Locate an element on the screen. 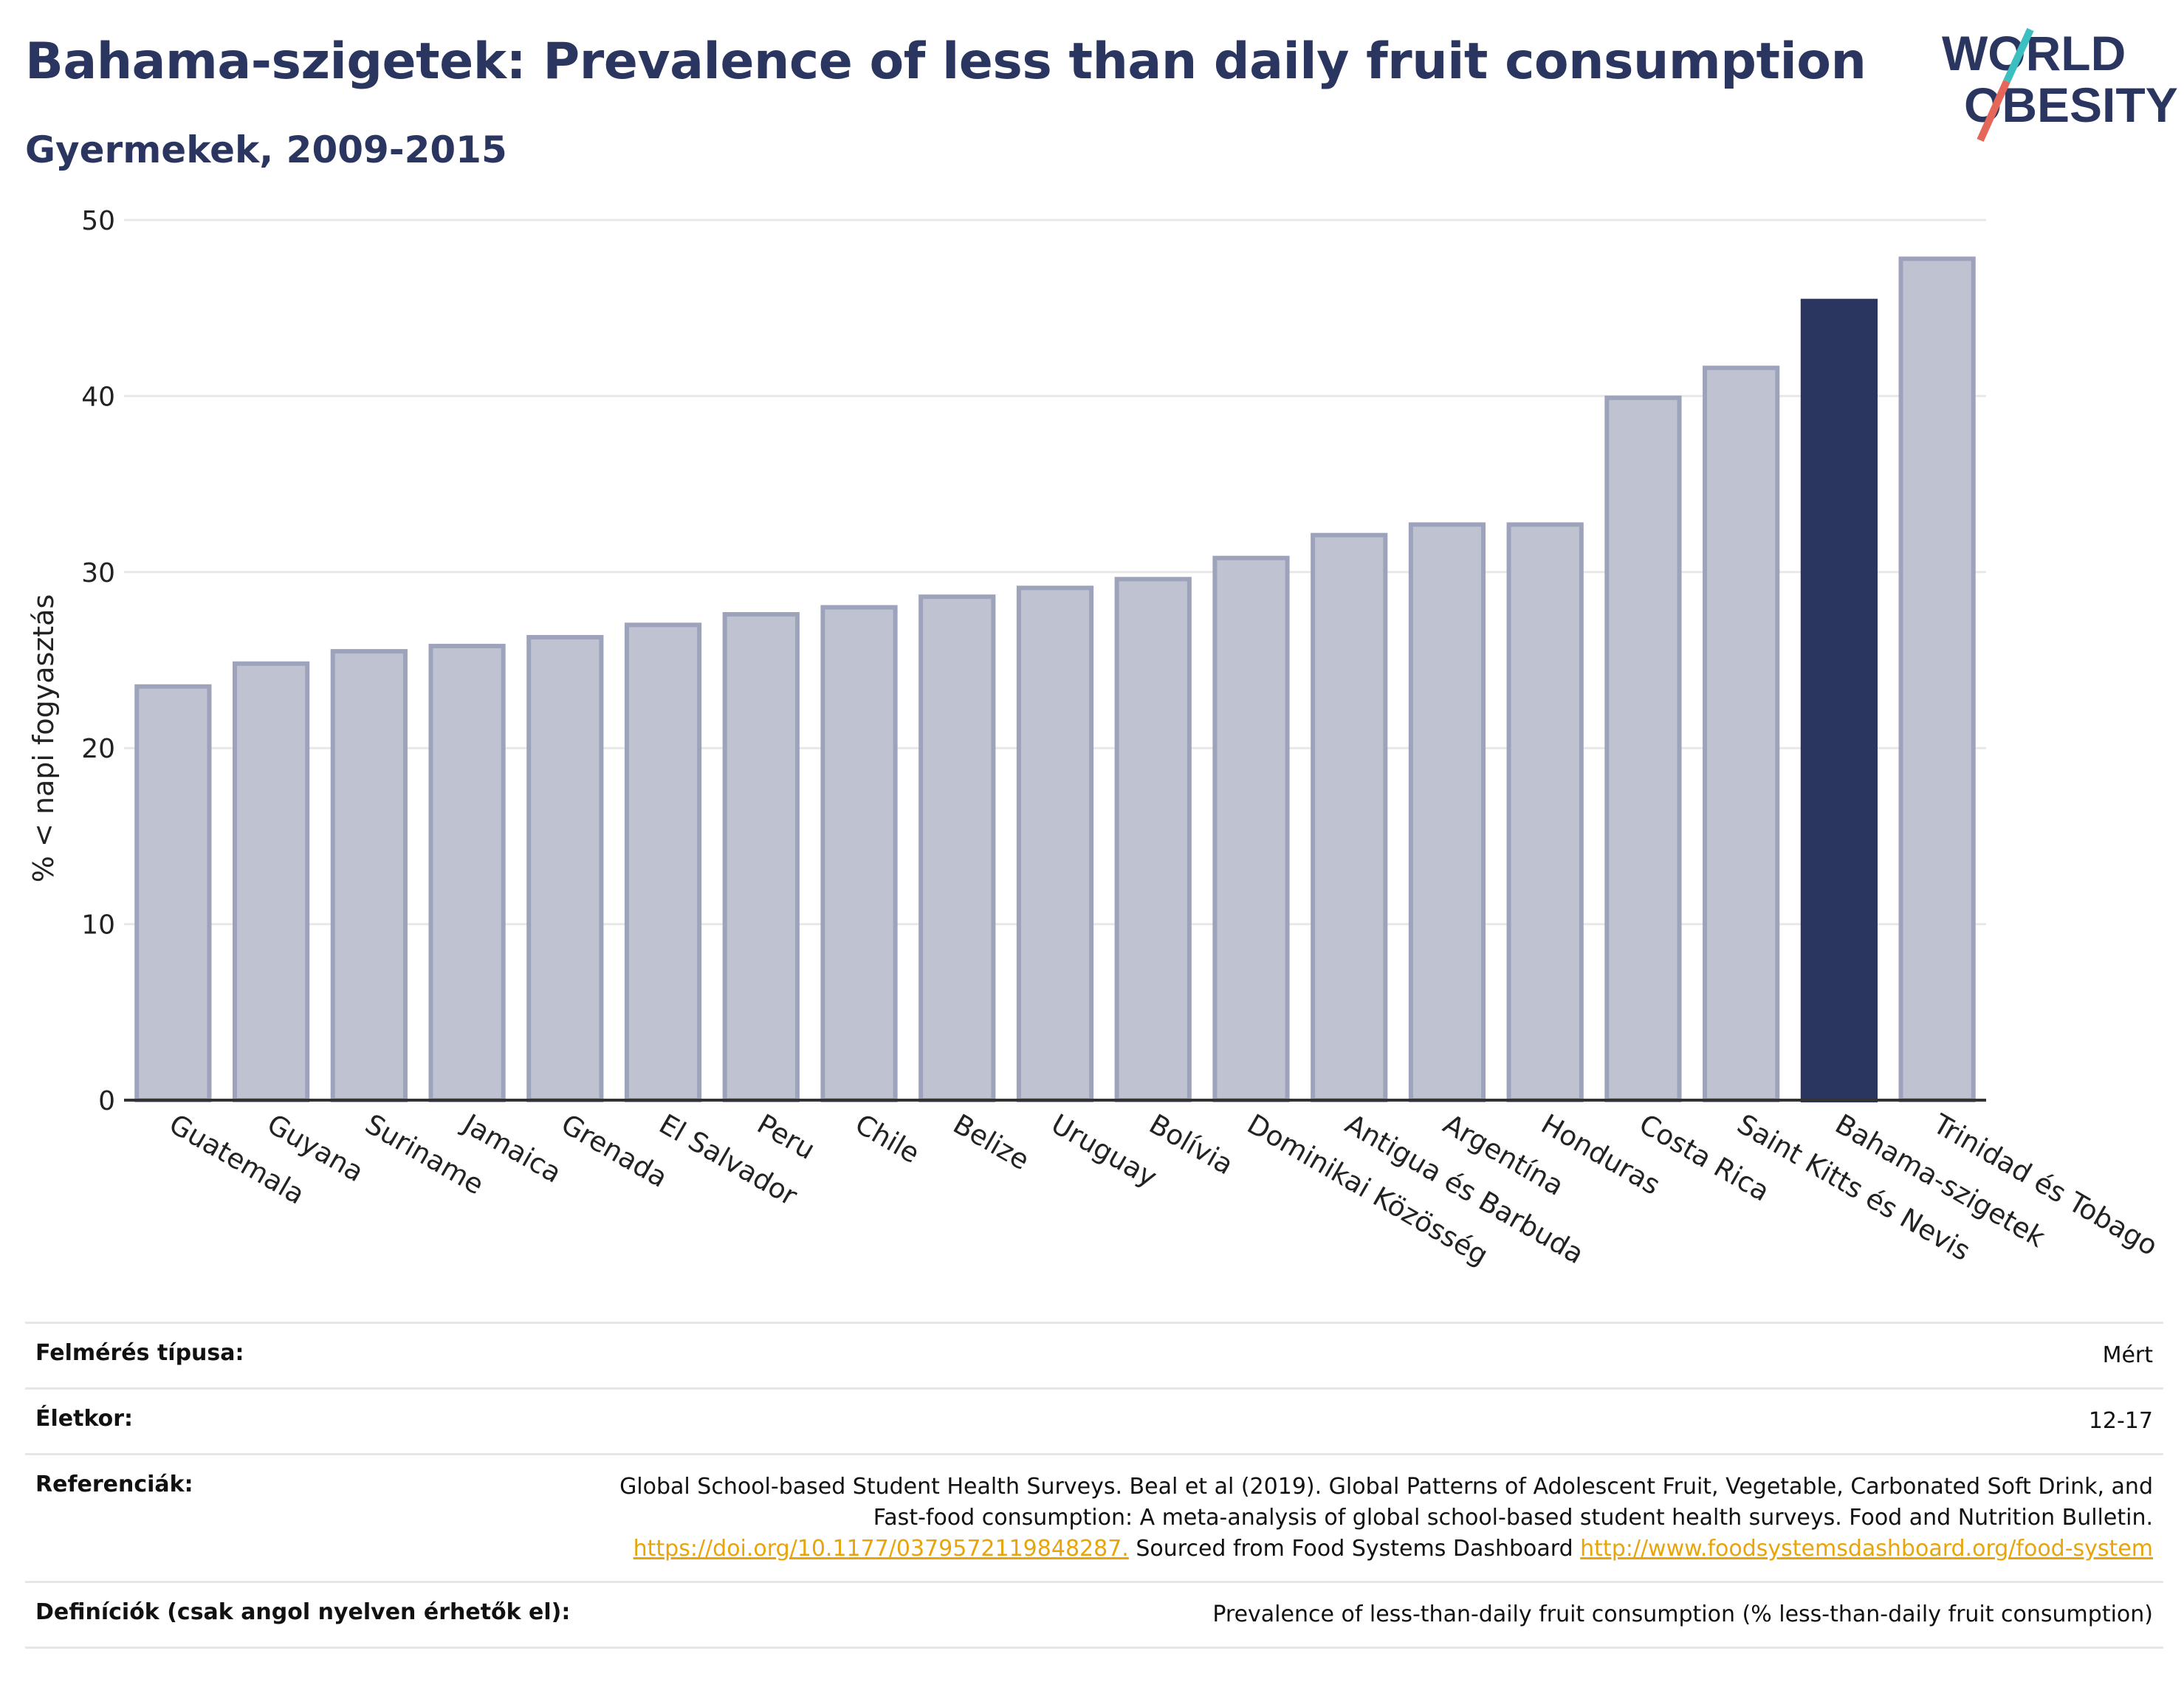 This screenshot has width=2184, height=1696. y-tick-label: 10 is located at coordinates (98, 925).